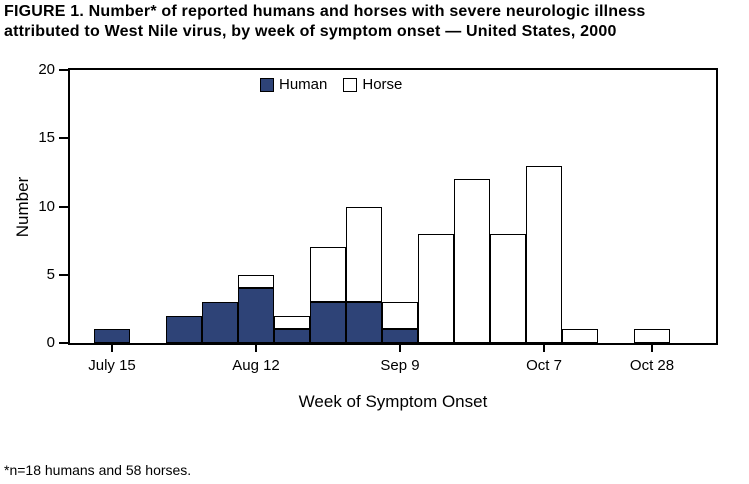 Image resolution: width=749 pixels, height=484 pixels. What do you see at coordinates (256, 365) in the screenshot?
I see `x-tick-label-aug-12: Aug 12` at bounding box center [256, 365].